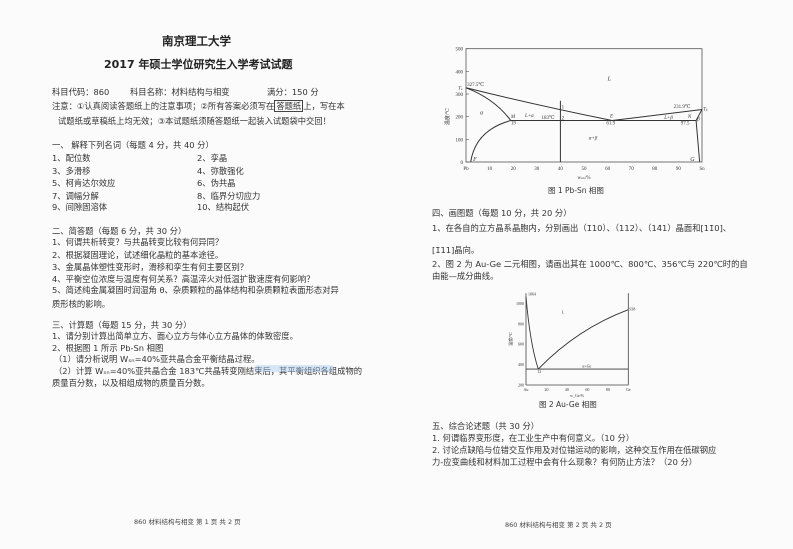 The height and width of the screenshot is (549, 793). What do you see at coordinates (692, 160) in the screenshot?
I see `label-G: G` at bounding box center [692, 160].